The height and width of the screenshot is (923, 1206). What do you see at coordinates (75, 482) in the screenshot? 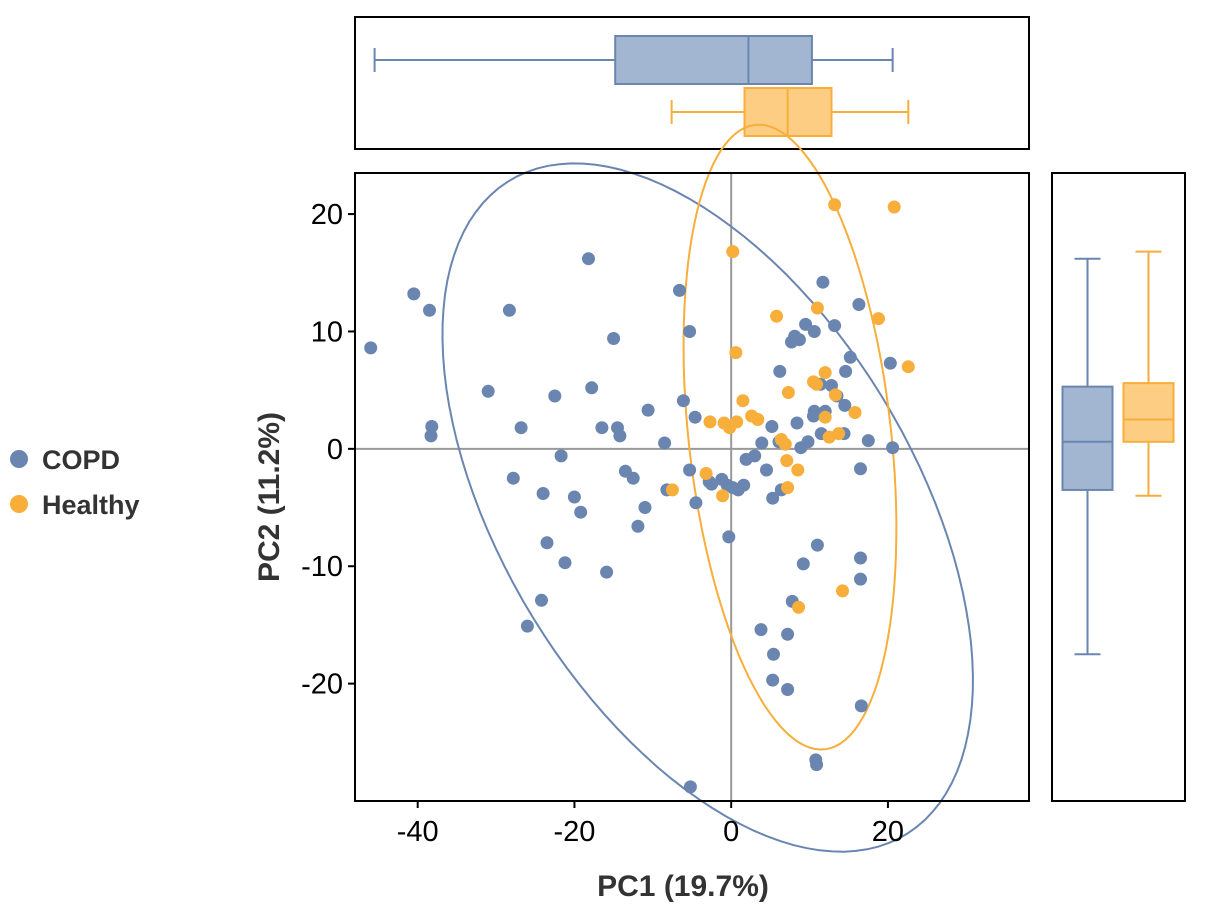
I see `legend: COPD Healthy` at bounding box center [75, 482].